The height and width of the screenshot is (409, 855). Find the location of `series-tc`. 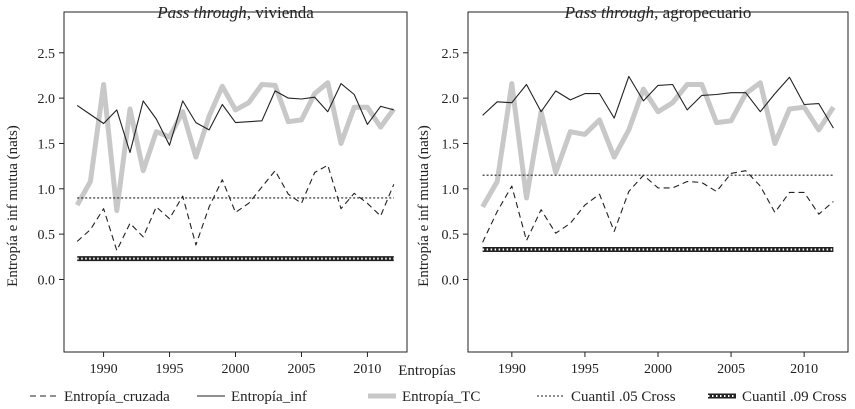

series-tc is located at coordinates (235, 147).